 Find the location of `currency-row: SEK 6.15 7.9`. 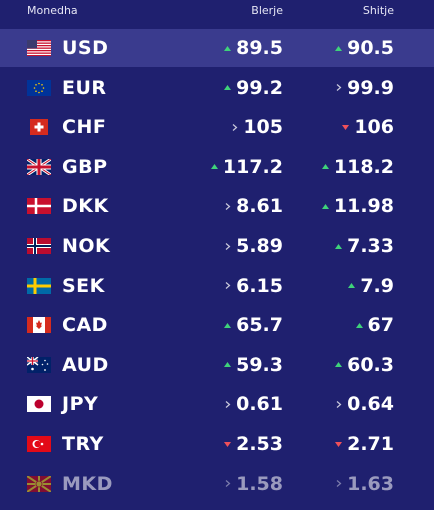

currency-row: SEK 6.15 7.9 is located at coordinates (217, 286).